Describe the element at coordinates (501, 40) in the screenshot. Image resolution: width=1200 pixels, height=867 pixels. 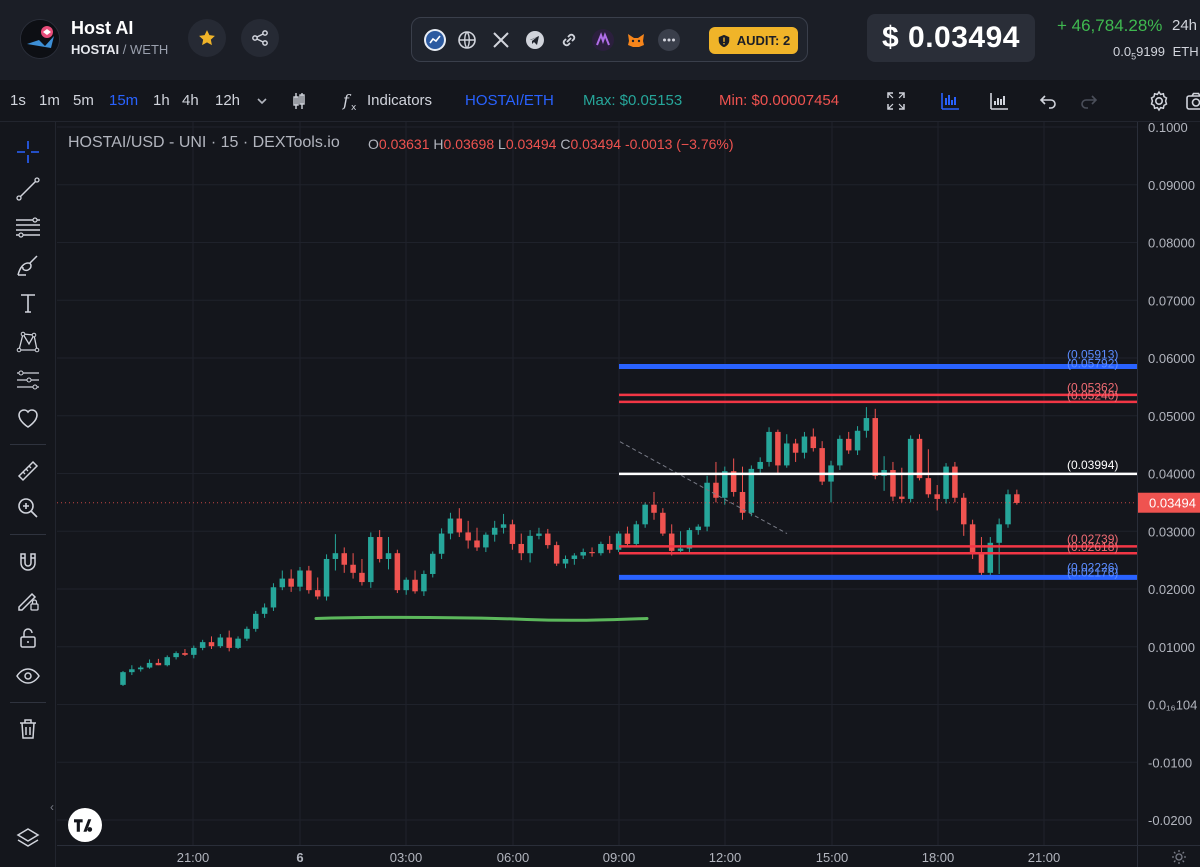
I see `x-icon` at that location.